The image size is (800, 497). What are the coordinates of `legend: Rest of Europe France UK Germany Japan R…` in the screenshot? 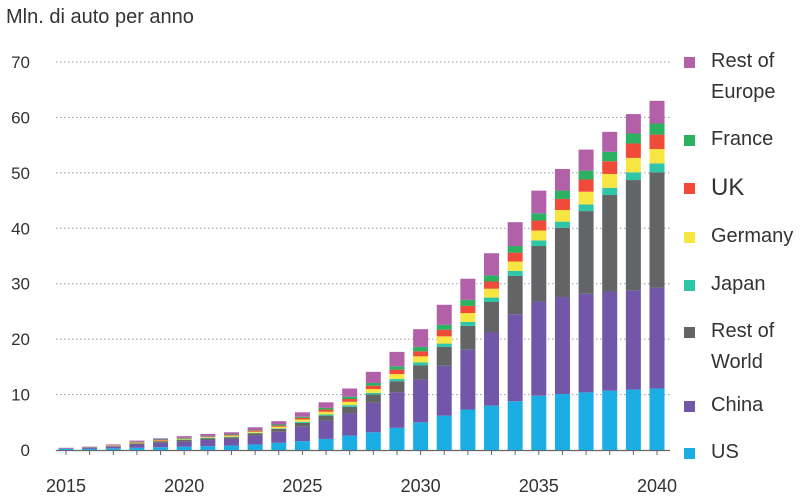 It's located at (742, 248).